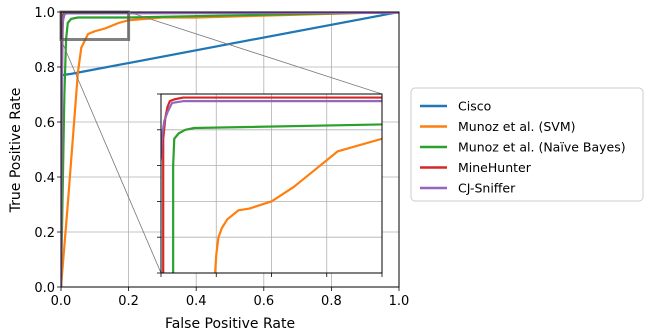  Describe the element at coordinates (128, 301) in the screenshot. I see `x-tick-label: 0.2` at that location.